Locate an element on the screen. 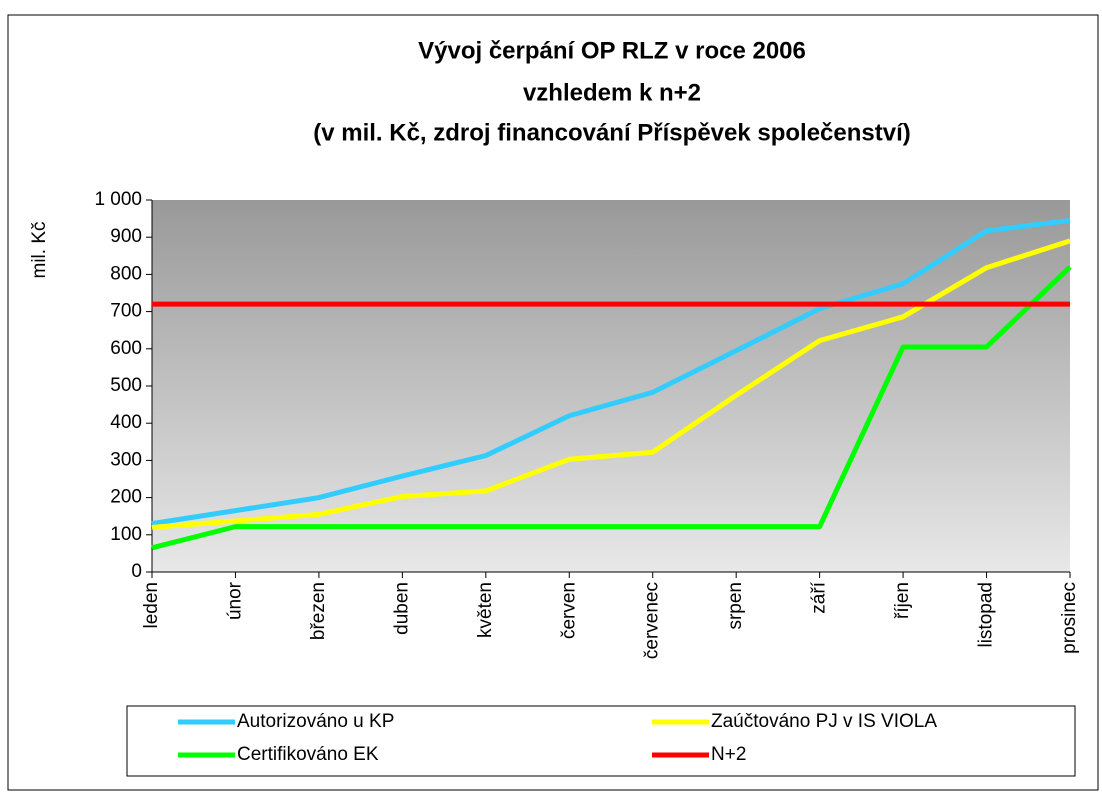  legend-label: Zaúčtováno PJ v IS VIOLA is located at coordinates (824, 721).